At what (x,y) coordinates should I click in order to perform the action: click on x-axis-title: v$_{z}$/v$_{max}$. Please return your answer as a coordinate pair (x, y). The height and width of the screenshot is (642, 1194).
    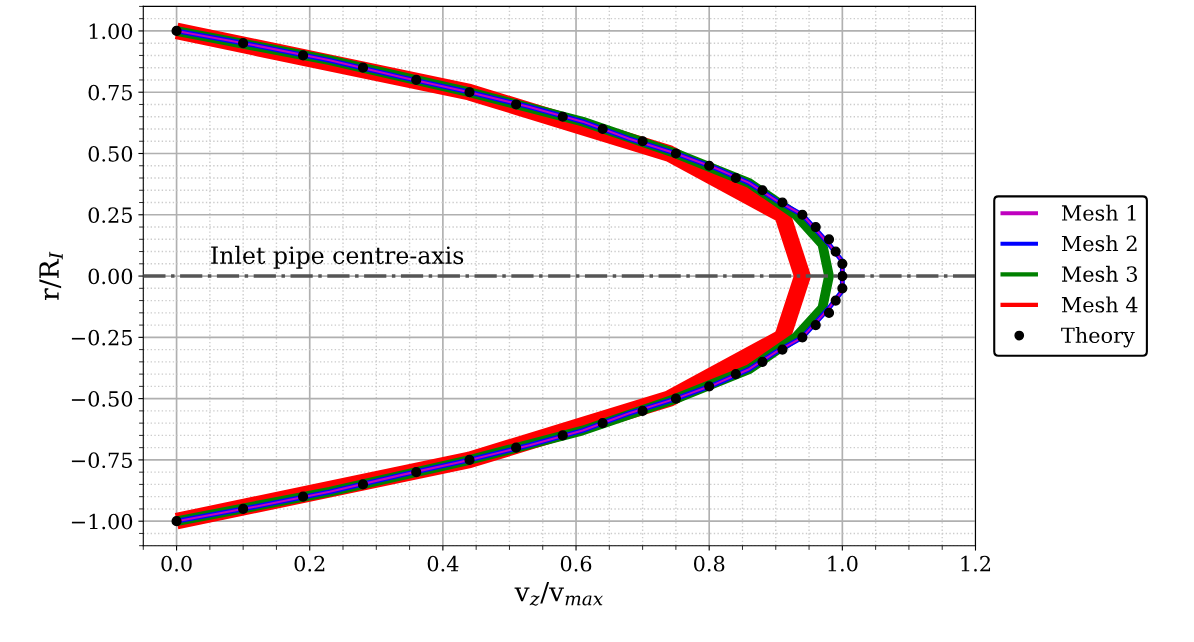
    Looking at the image, I should click on (558, 593).